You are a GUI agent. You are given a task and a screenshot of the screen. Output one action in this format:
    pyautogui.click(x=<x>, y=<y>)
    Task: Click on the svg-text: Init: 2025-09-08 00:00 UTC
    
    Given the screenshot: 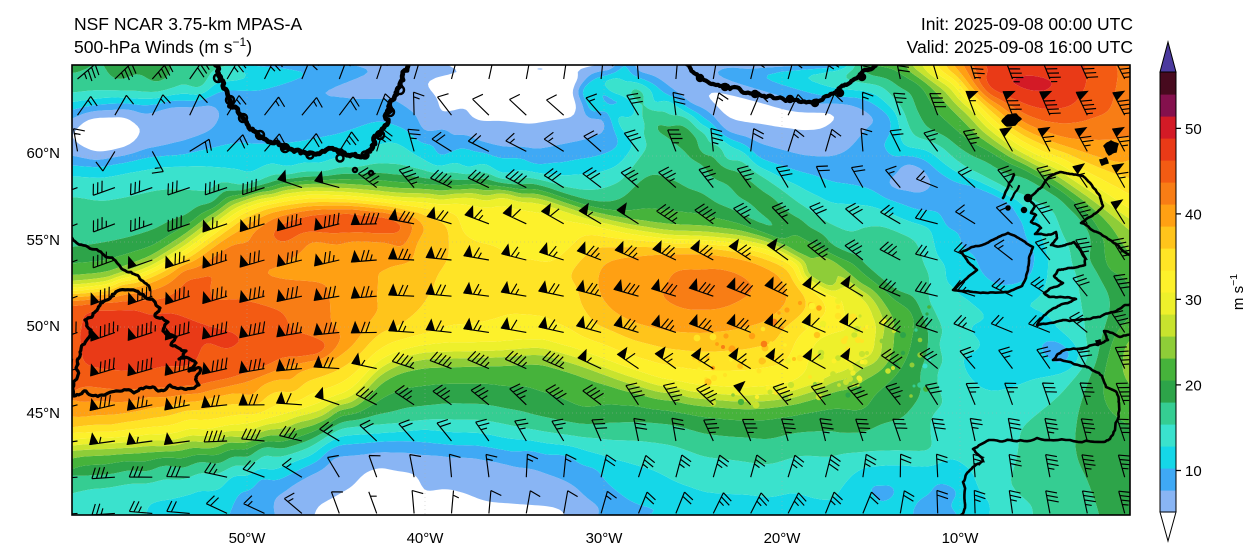 What is the action you would take?
    pyautogui.click(x=1027, y=24)
    